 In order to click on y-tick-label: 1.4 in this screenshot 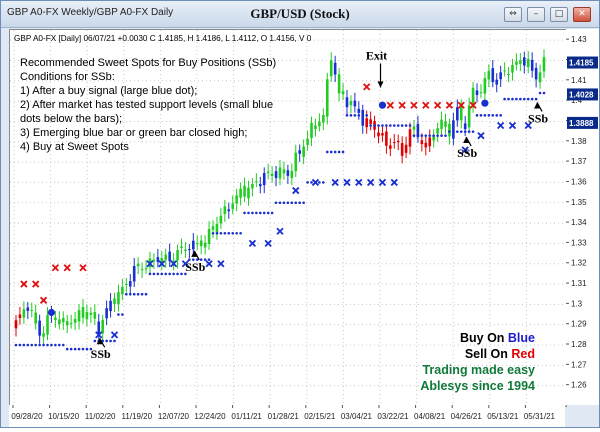, I will do `click(577, 100)`.